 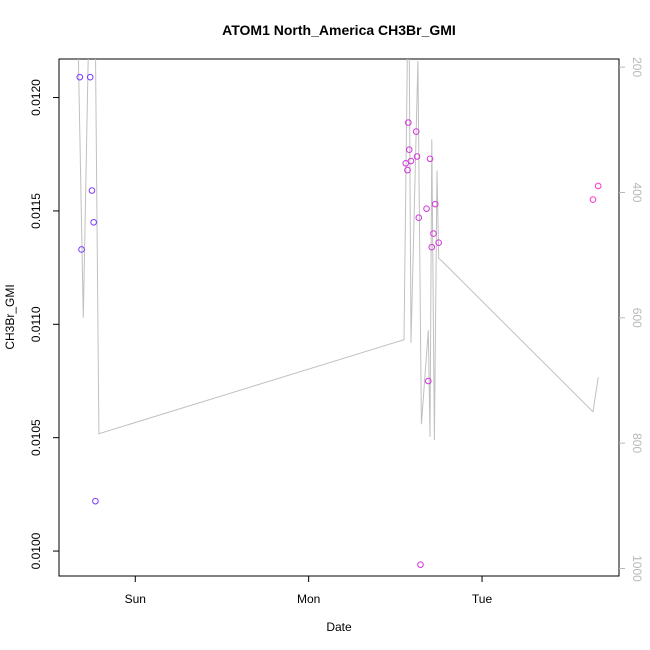 What do you see at coordinates (44, 324) in the screenshot?
I see `y-axis: 0.0100 0.0105 0.0110 0.0115 0.0120` at bounding box center [44, 324].